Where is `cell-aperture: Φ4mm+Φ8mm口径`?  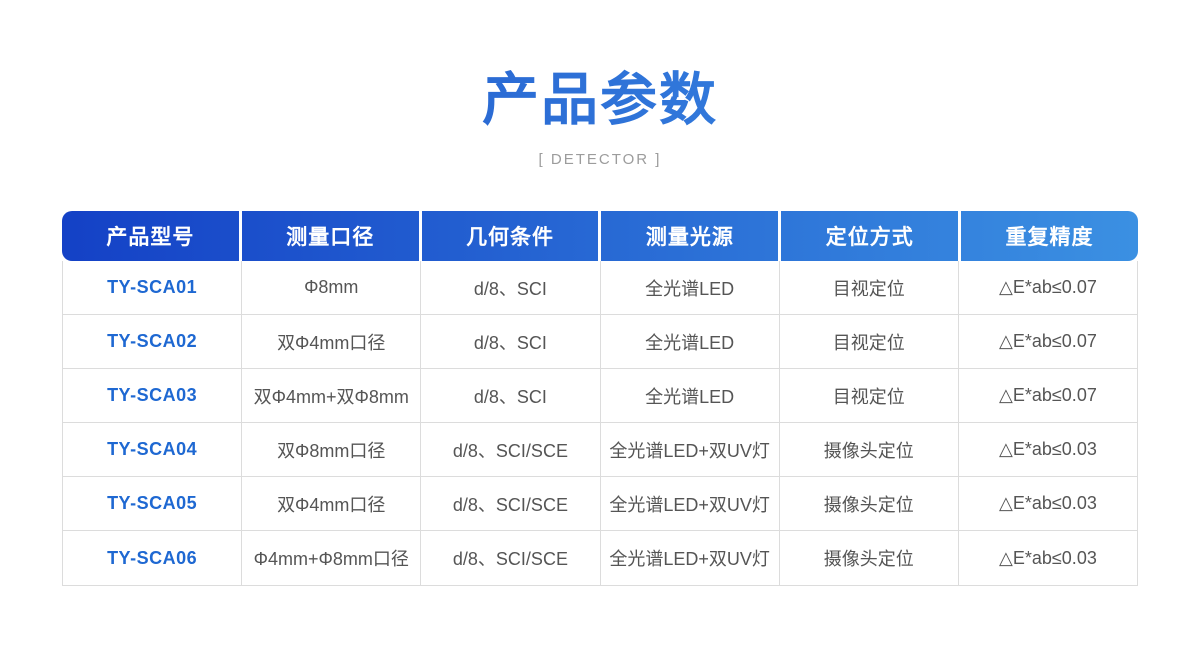
cell-aperture: Φ4mm+Φ8mm口径 is located at coordinates (330, 558).